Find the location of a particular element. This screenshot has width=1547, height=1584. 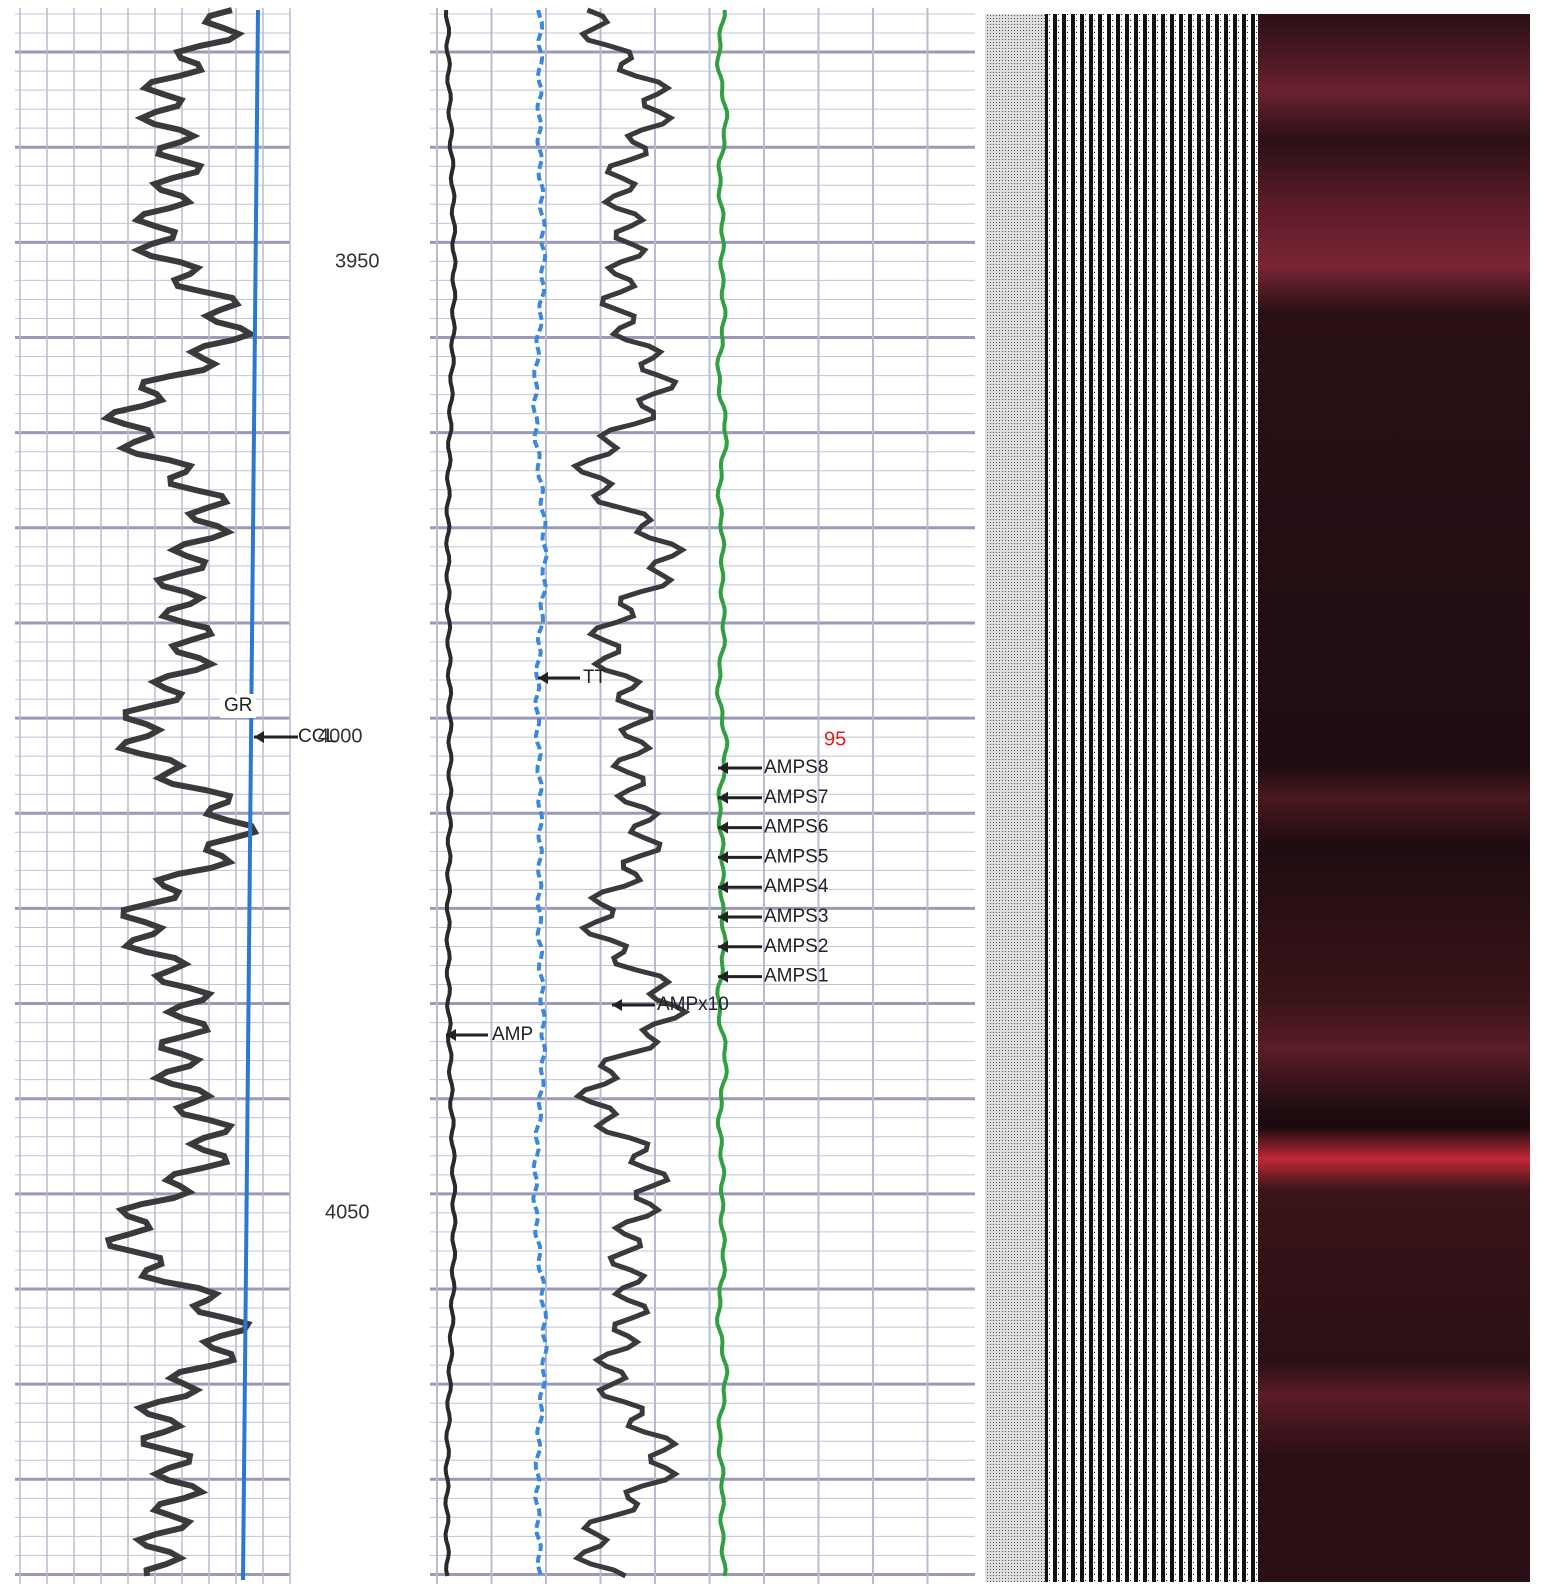

curve-label: AMPS5 is located at coordinates (796, 856).